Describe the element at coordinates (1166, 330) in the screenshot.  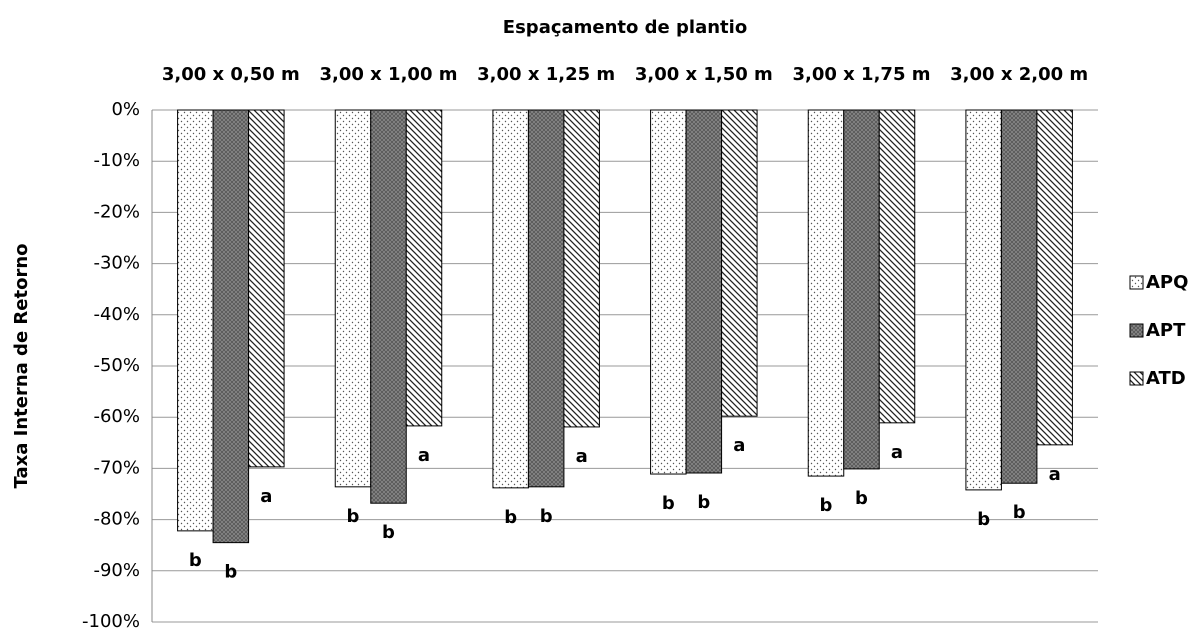
I see `legend-label: APT` at that location.